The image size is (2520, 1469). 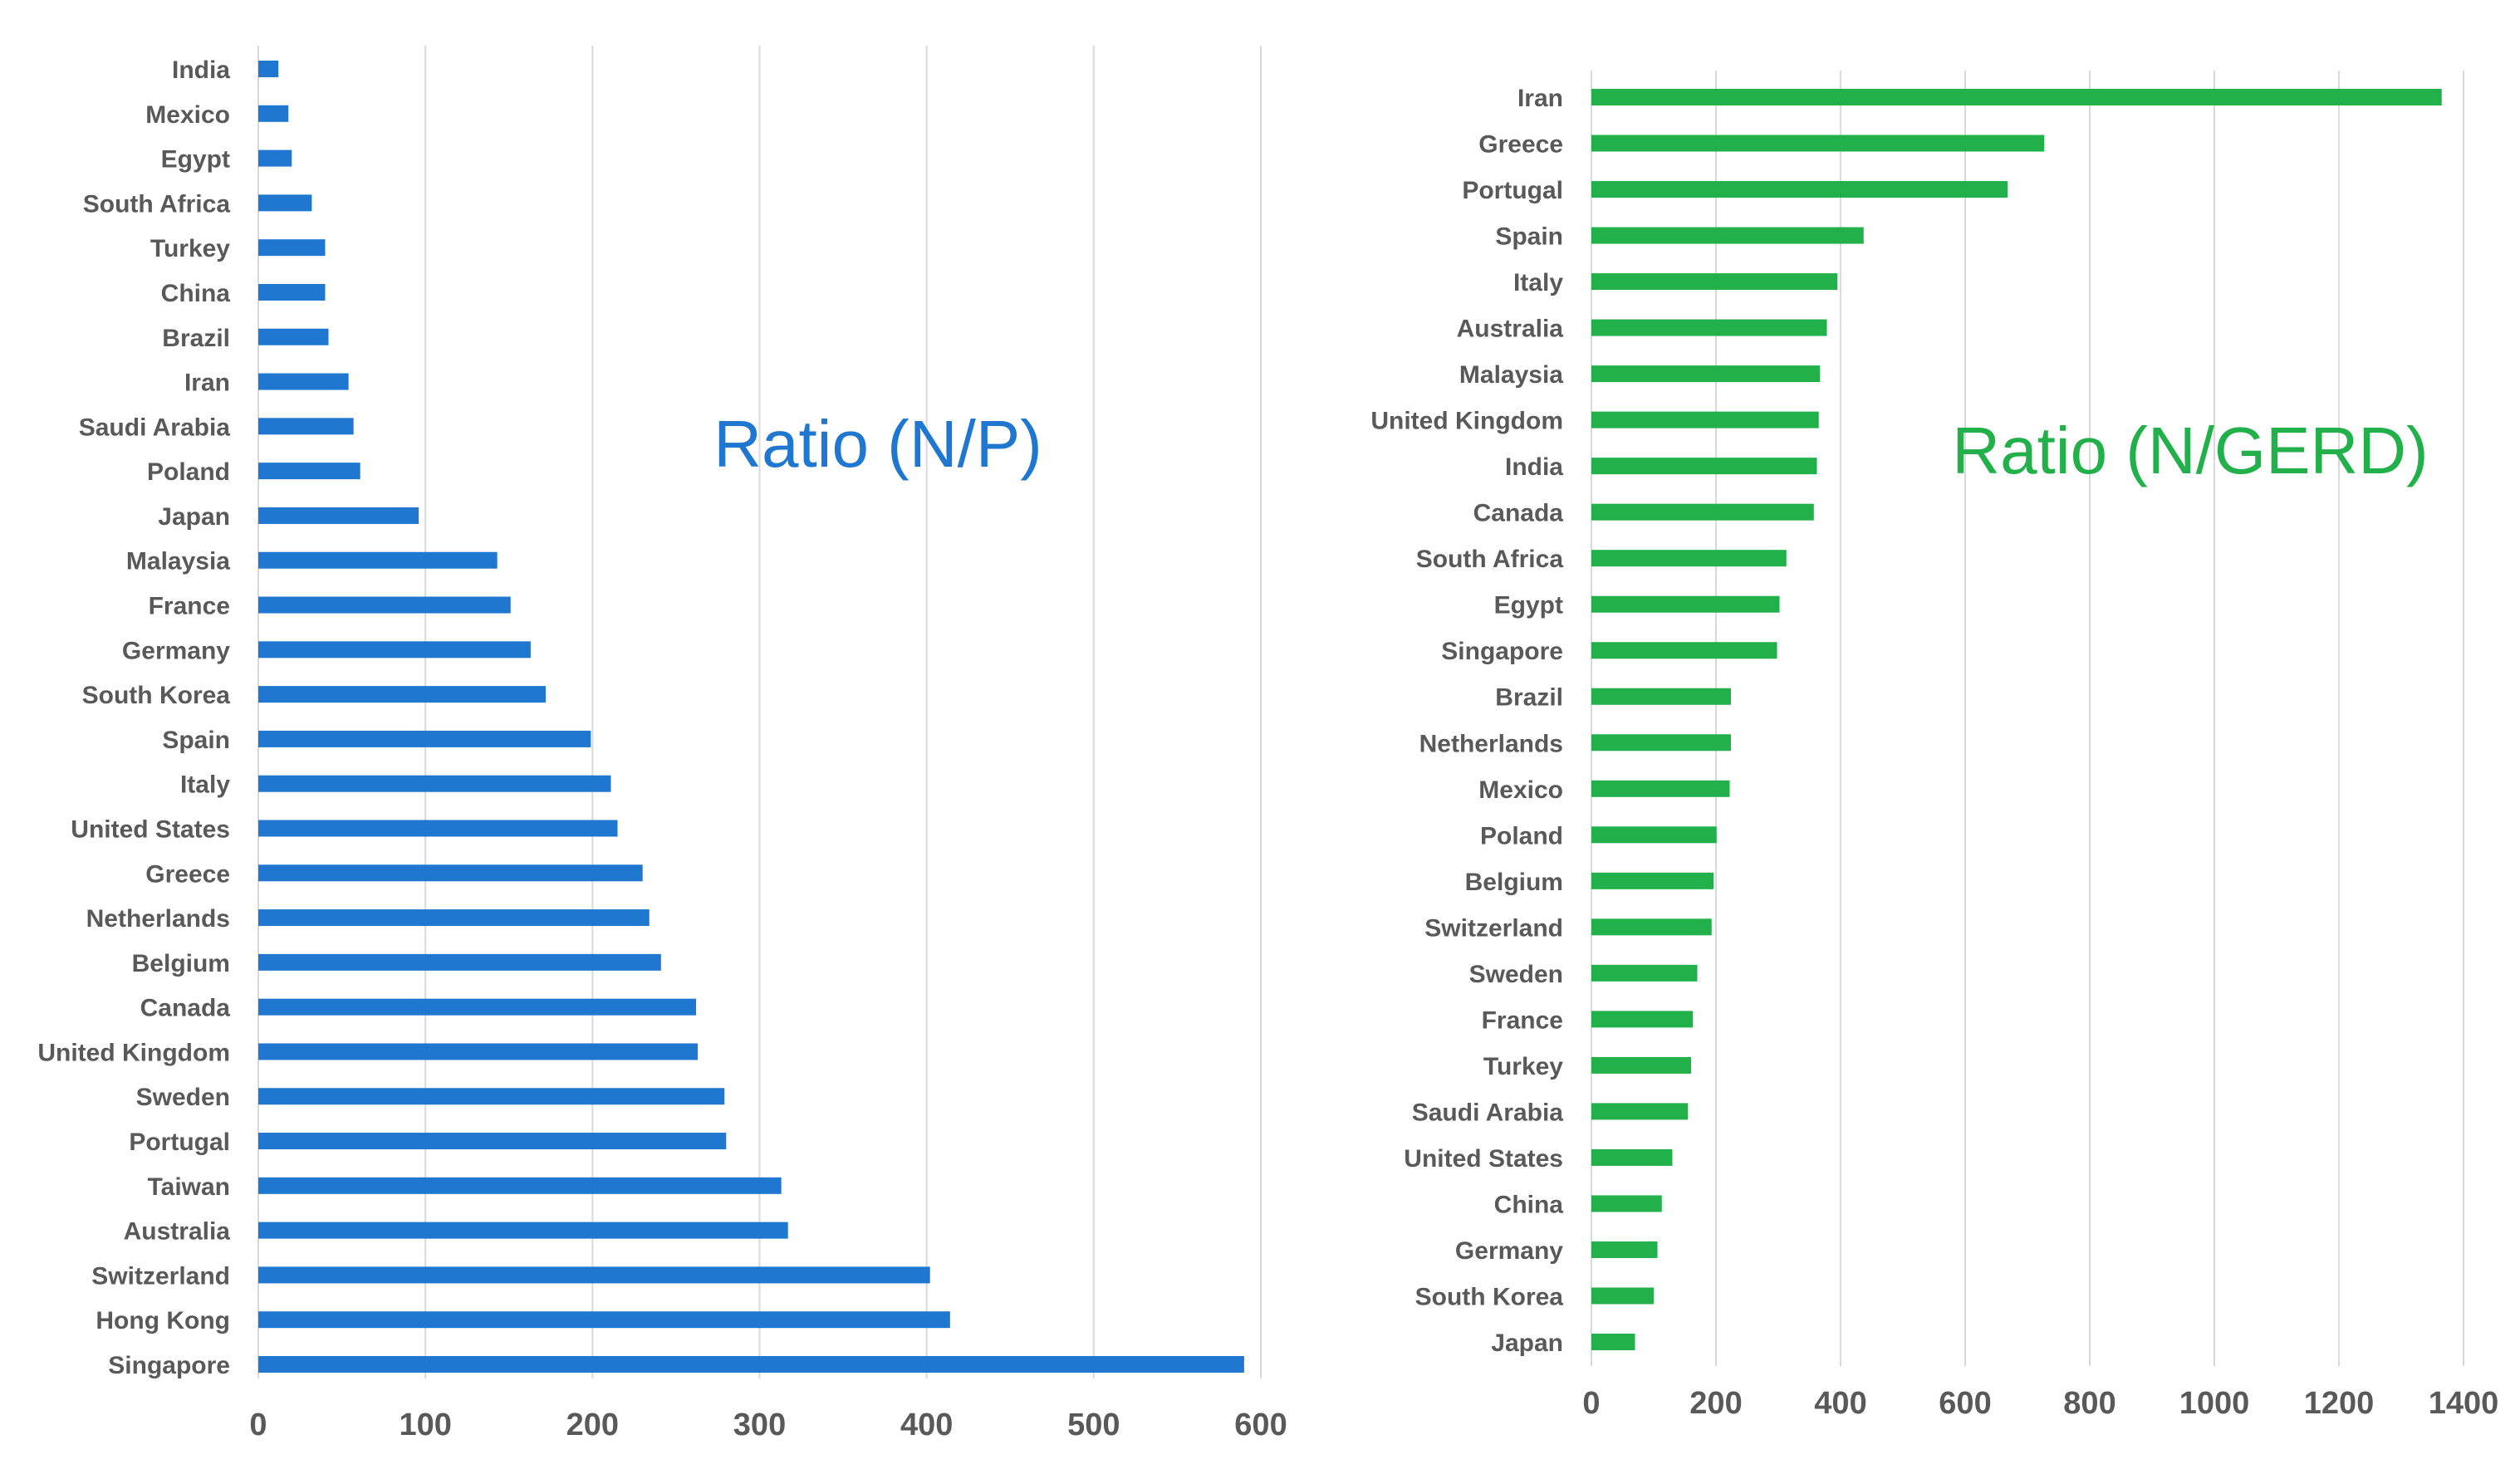 I want to click on ngerd-category-label: Netherlands, so click(x=1491, y=743).